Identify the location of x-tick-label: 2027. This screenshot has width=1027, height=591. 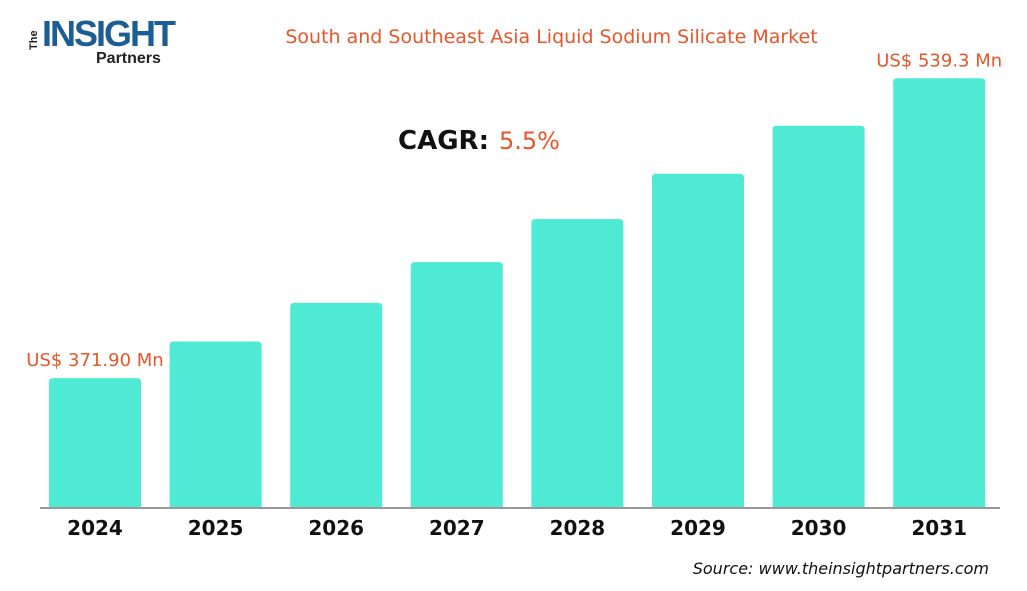
(457, 528).